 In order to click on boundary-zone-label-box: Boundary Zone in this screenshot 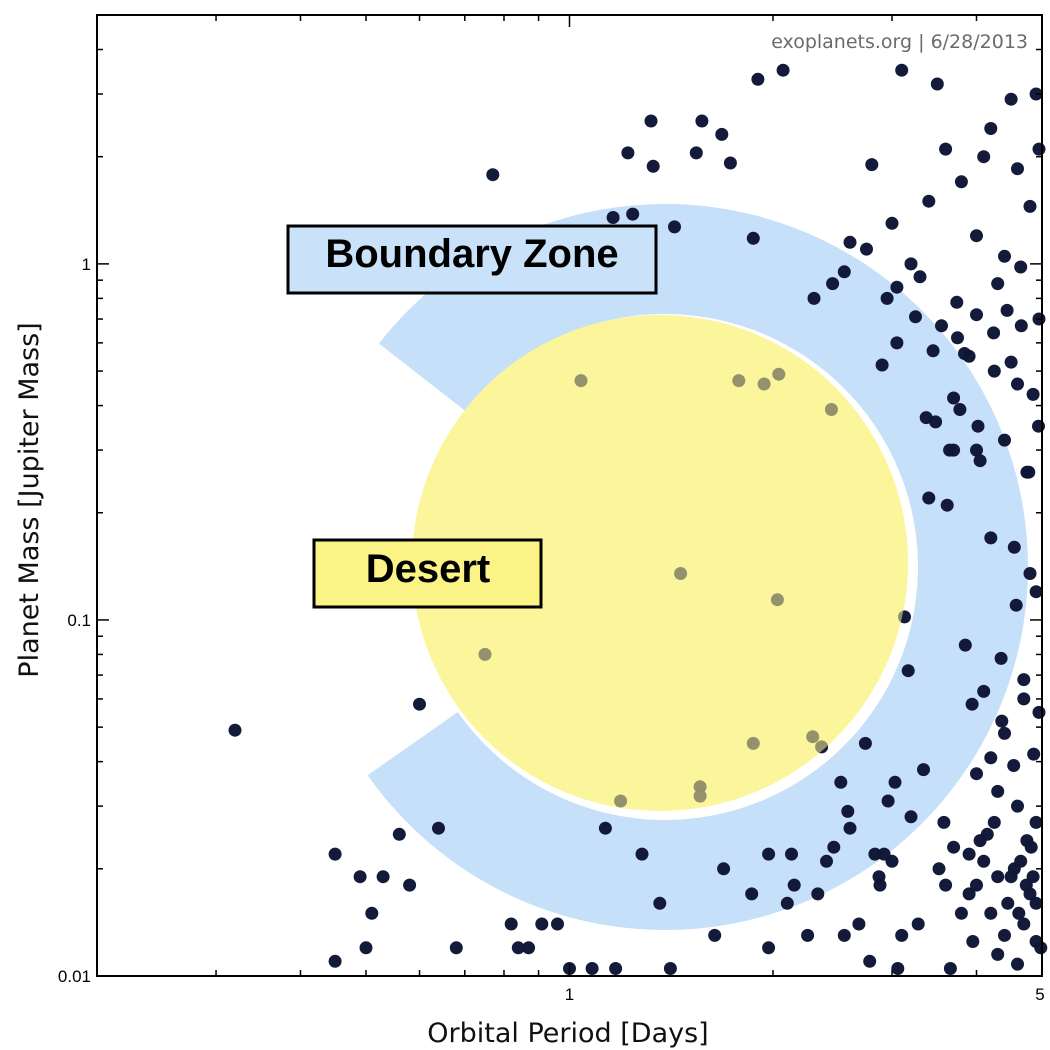, I will do `click(472, 259)`.